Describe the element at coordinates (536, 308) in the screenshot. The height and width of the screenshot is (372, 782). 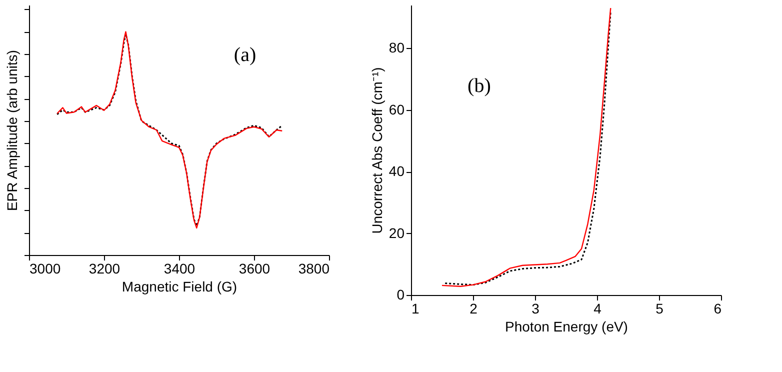
I see `x-tick-label: 3` at that location.